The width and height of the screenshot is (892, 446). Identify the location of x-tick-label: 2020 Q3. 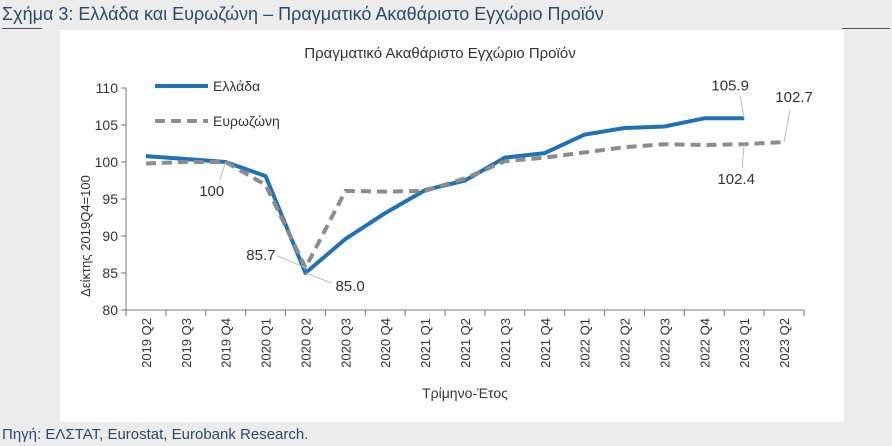
(345, 343).